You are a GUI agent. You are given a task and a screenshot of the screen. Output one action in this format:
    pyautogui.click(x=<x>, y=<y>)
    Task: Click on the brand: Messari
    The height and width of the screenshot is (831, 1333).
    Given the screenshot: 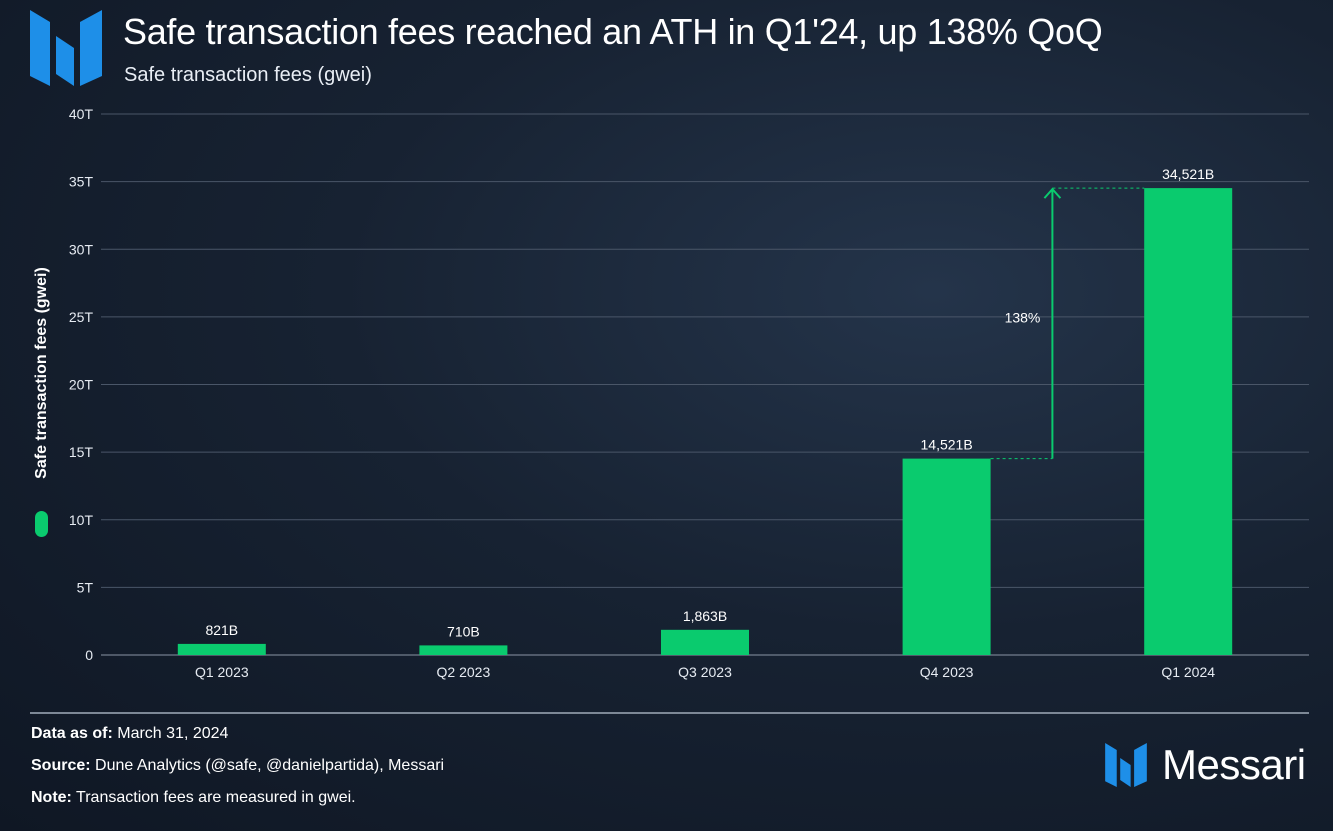 What is the action you would take?
    pyautogui.click(x=1205, y=765)
    